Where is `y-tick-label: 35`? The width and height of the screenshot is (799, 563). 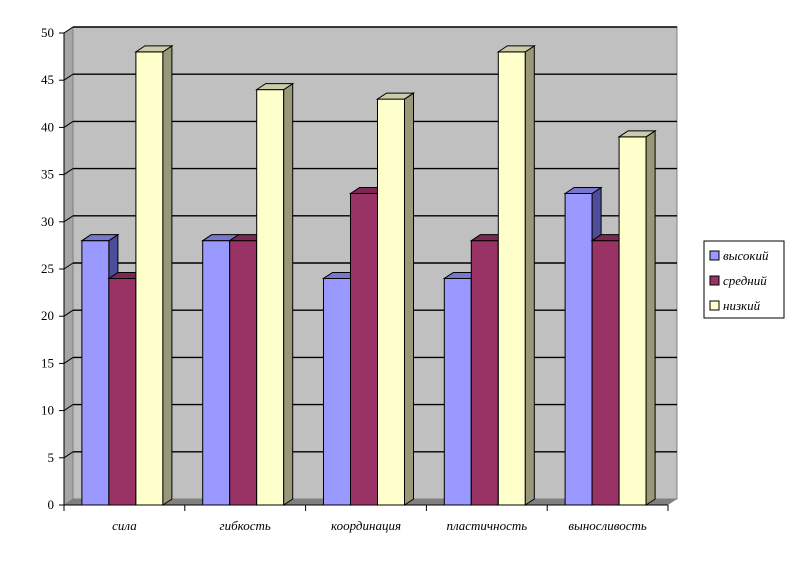 y-tick-label: 35 is located at coordinates (47, 174).